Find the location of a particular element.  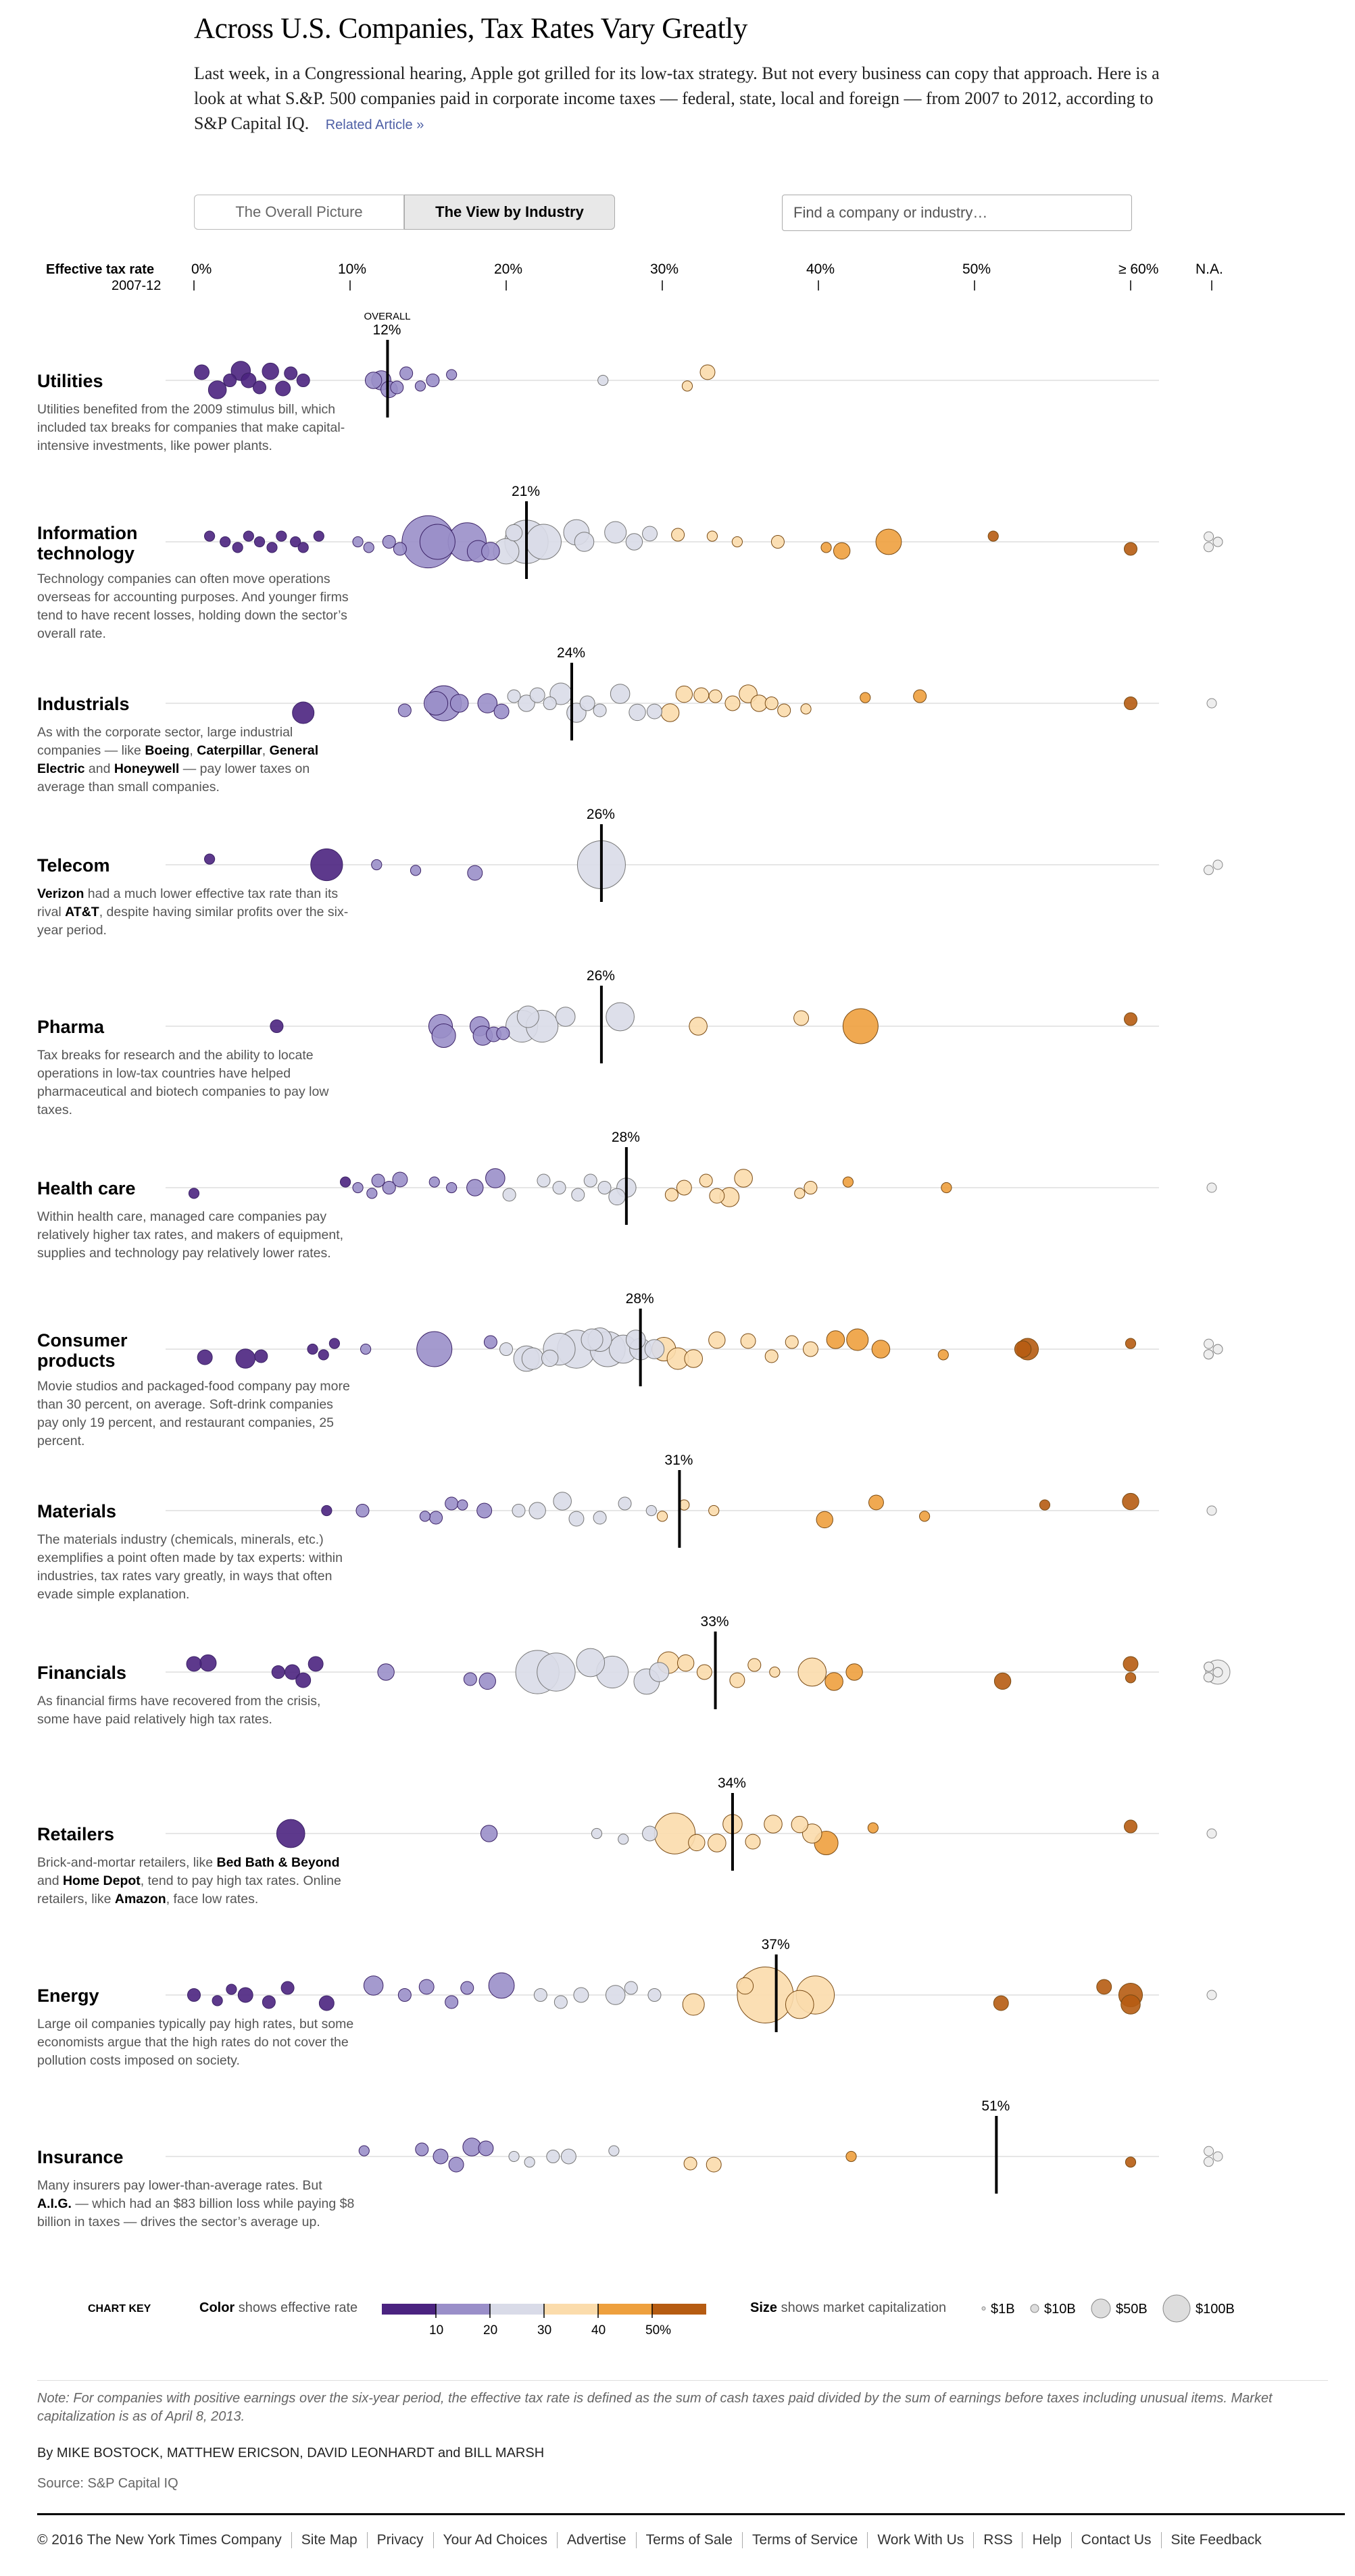

footer-link: Advertise is located at coordinates (596, 2540).